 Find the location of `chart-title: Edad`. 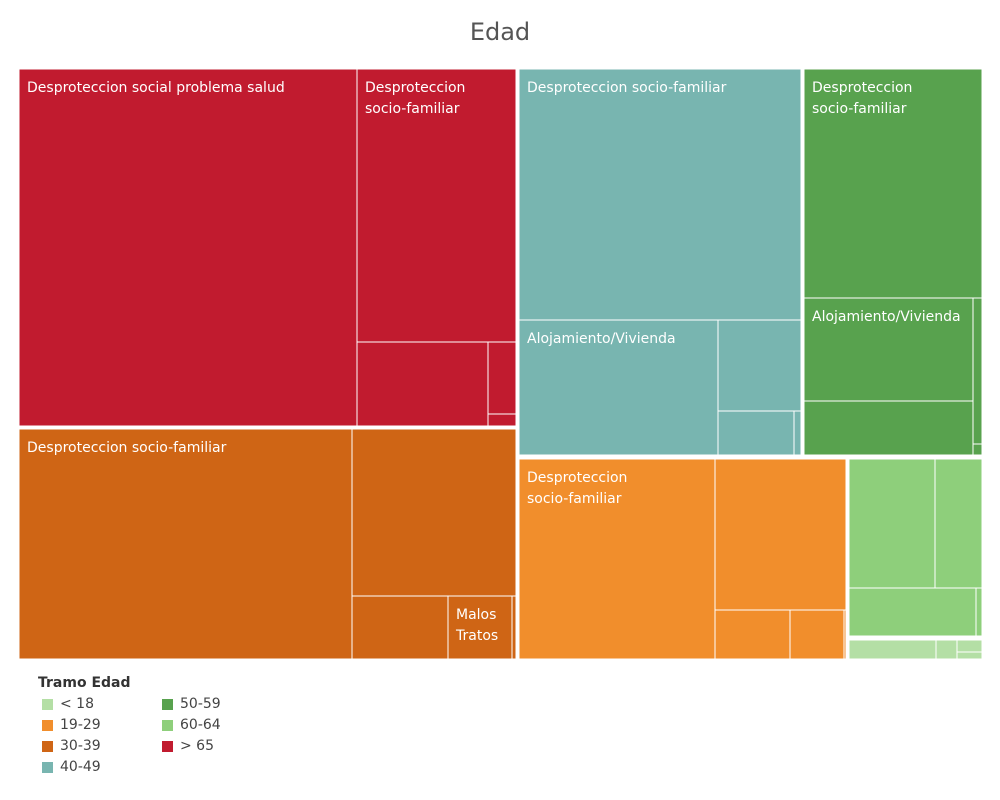

chart-title: Edad is located at coordinates (500, 32).